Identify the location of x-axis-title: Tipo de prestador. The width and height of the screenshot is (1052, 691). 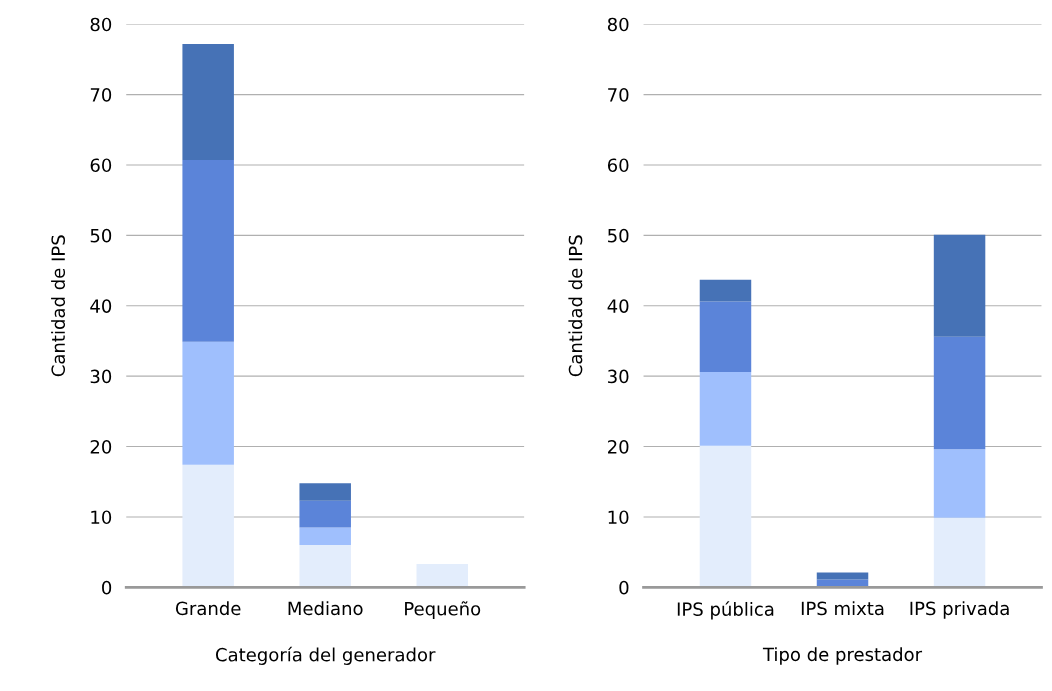
(842, 656).